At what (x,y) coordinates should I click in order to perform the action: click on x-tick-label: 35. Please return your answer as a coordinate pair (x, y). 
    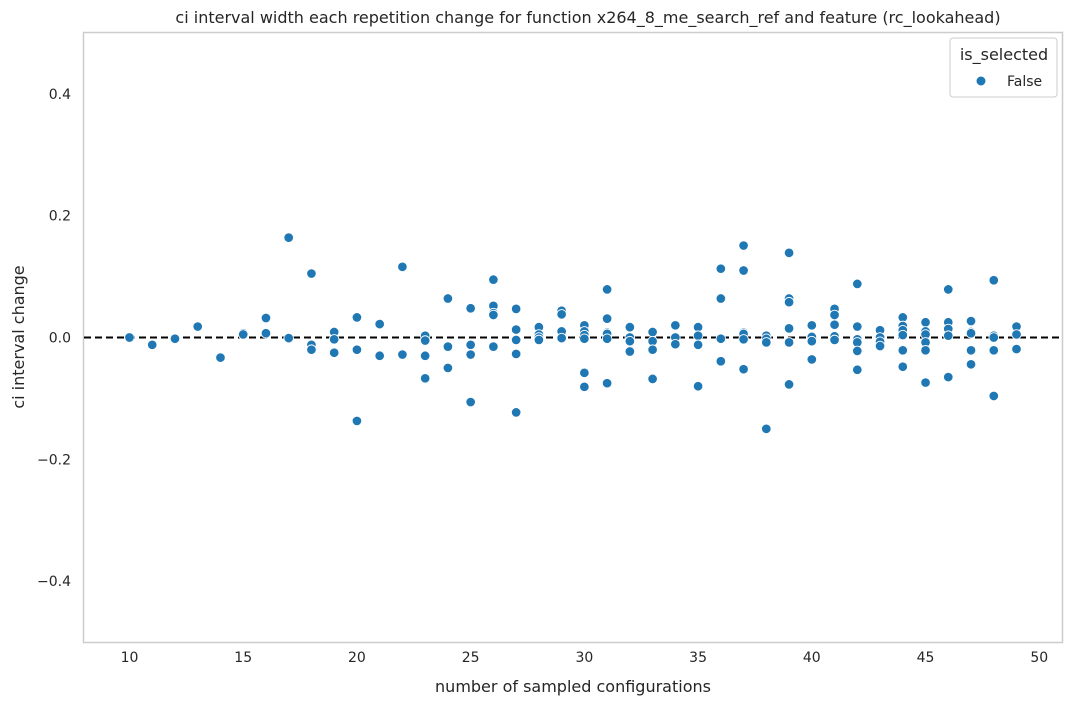
    Looking at the image, I should click on (698, 658).